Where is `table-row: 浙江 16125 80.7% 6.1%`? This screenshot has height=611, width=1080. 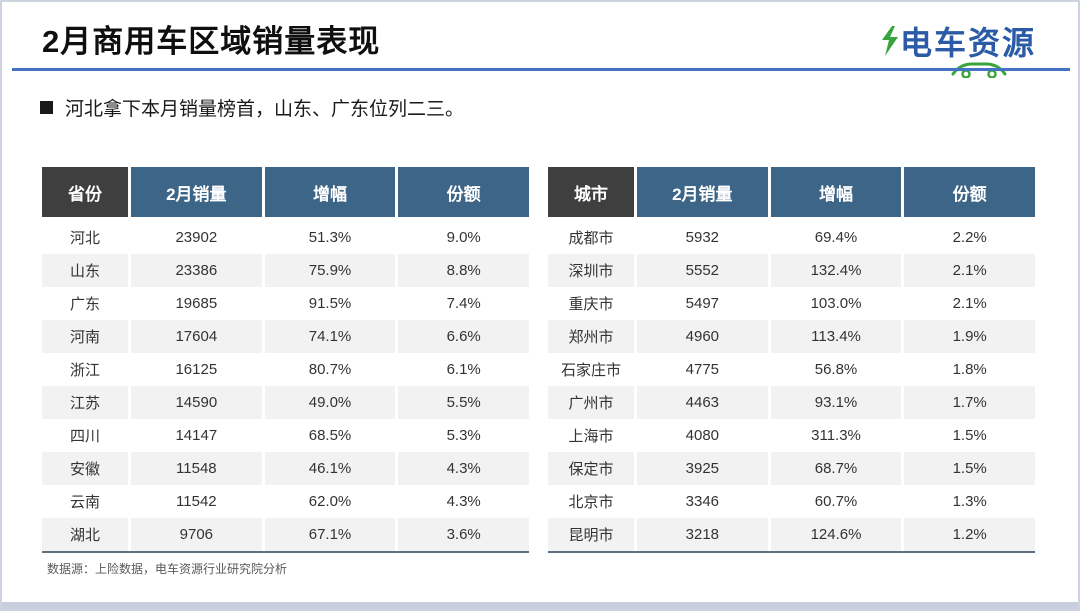
table-row: 浙江 16125 80.7% 6.1% is located at coordinates (286, 369).